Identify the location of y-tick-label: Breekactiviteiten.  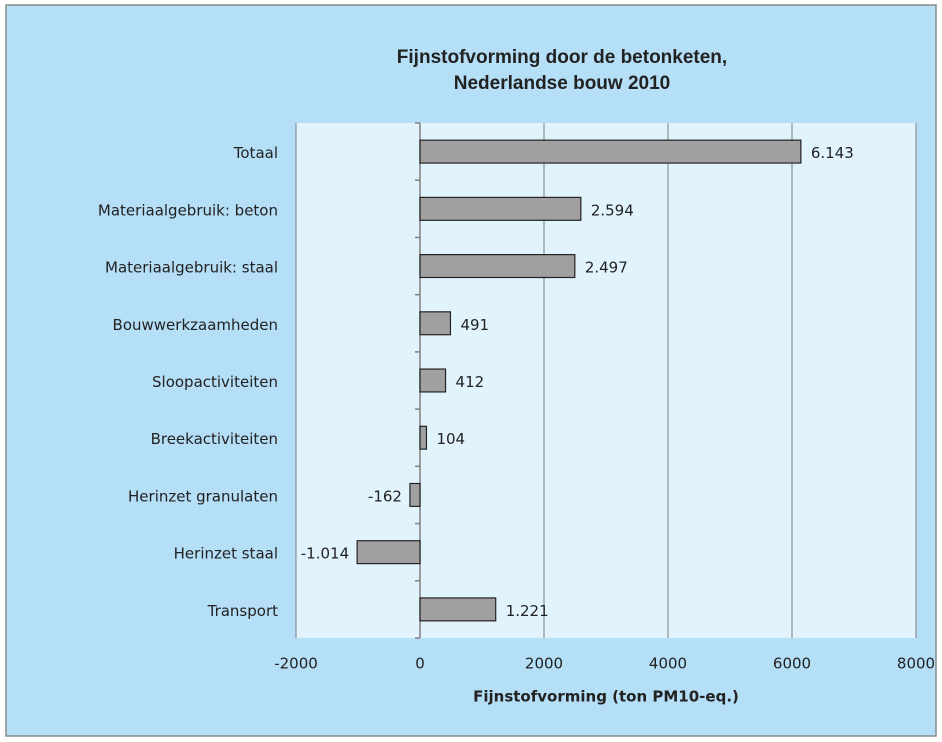
(214, 439).